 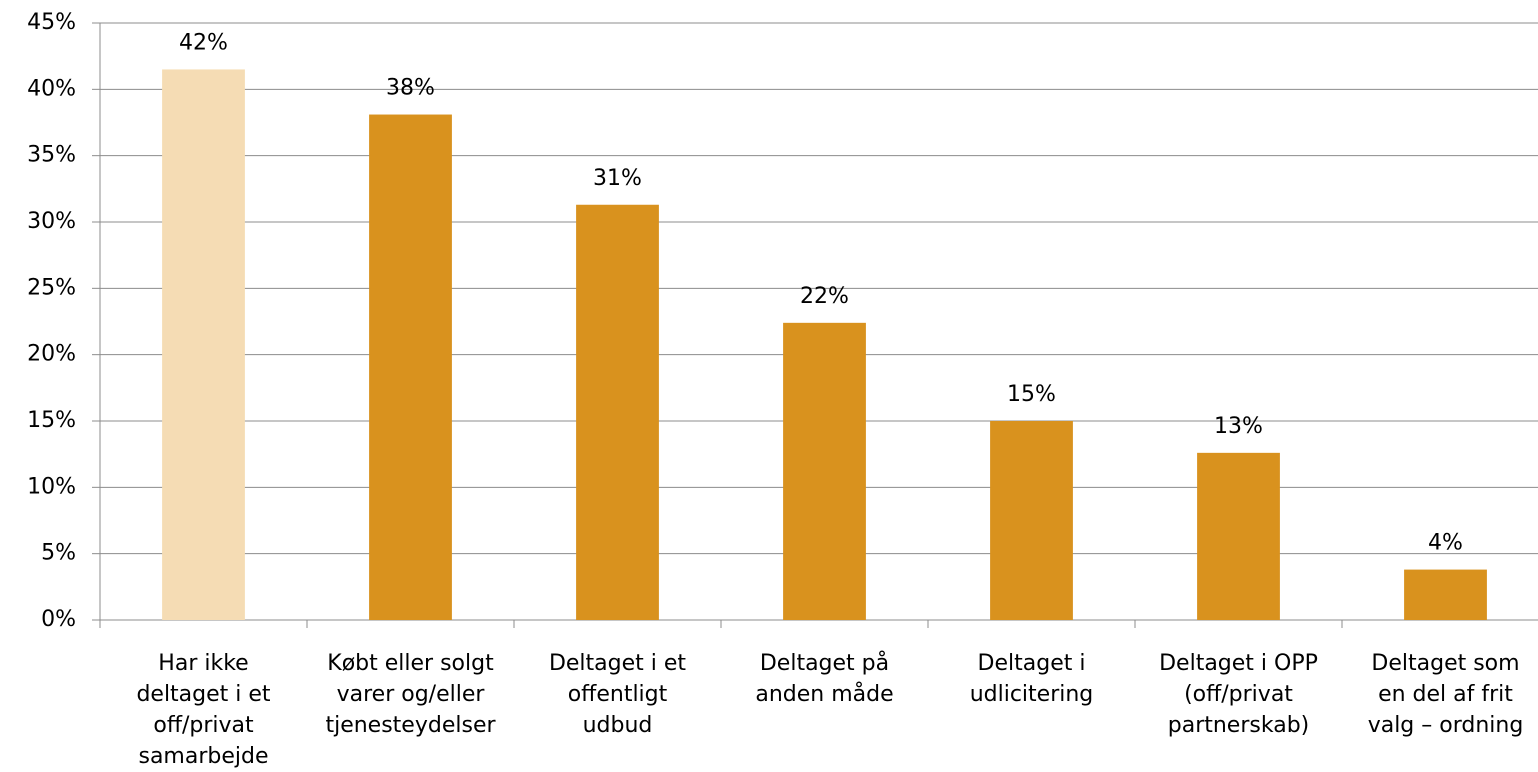 I want to click on y-tick-label: 5%, so click(x=58, y=553).